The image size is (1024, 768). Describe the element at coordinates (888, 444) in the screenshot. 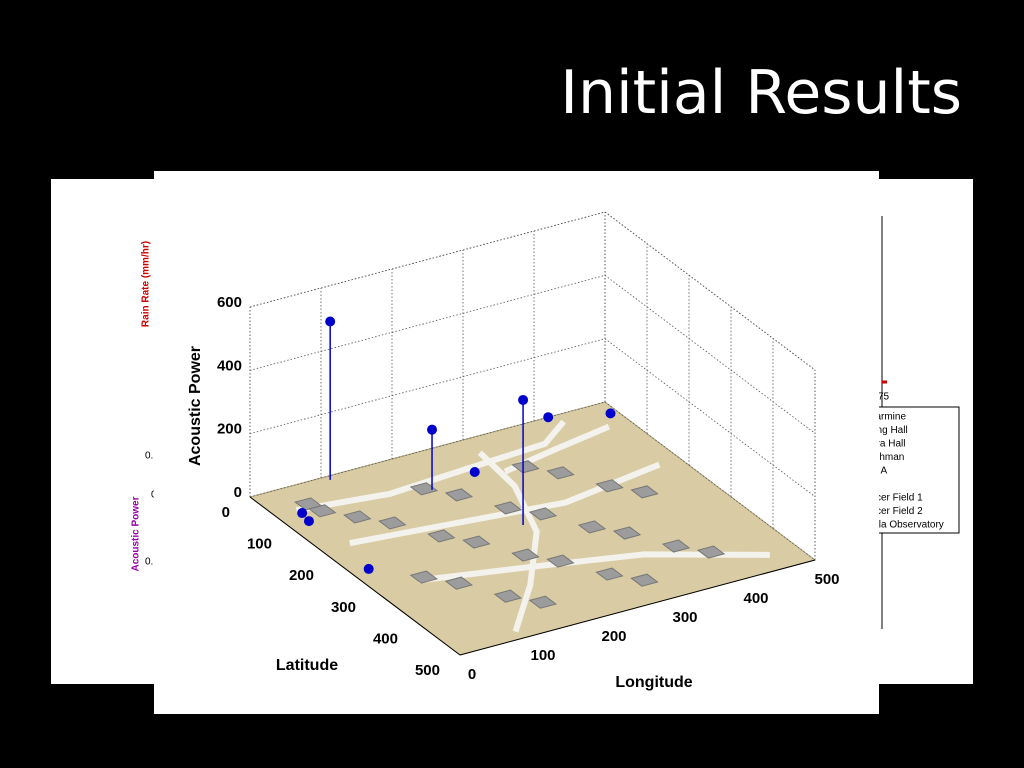

I see `legend-entry: ura Hall` at that location.